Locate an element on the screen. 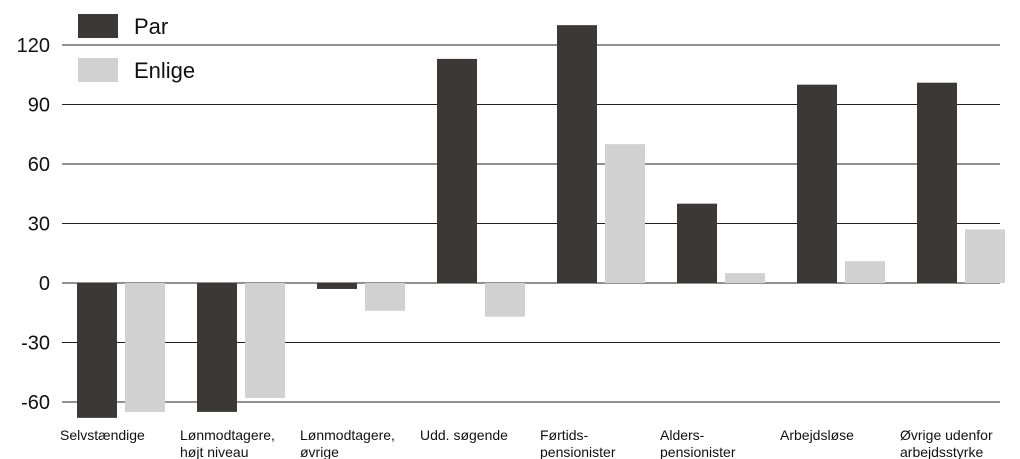  category-label: Arbejdsløse is located at coordinates (817, 435).